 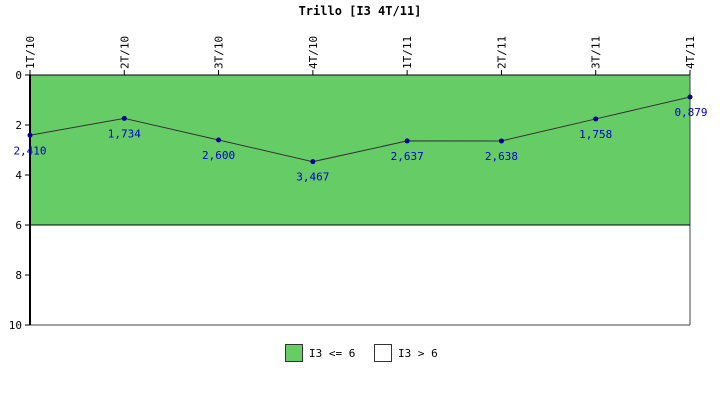 What do you see at coordinates (19, 200) in the screenshot?
I see `y-ticks: 0 2 4 6 8 10` at bounding box center [19, 200].